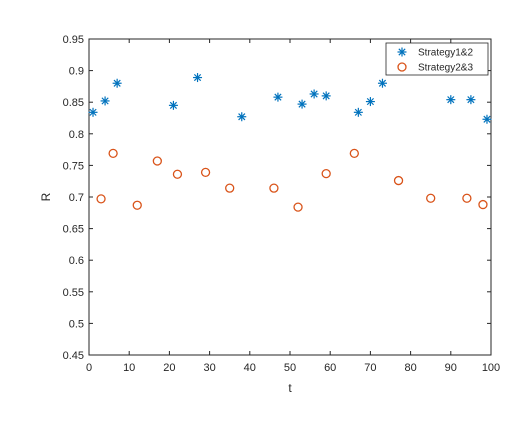  What do you see at coordinates (76, 324) in the screenshot?
I see `y-tick-label: 0.5` at bounding box center [76, 324].